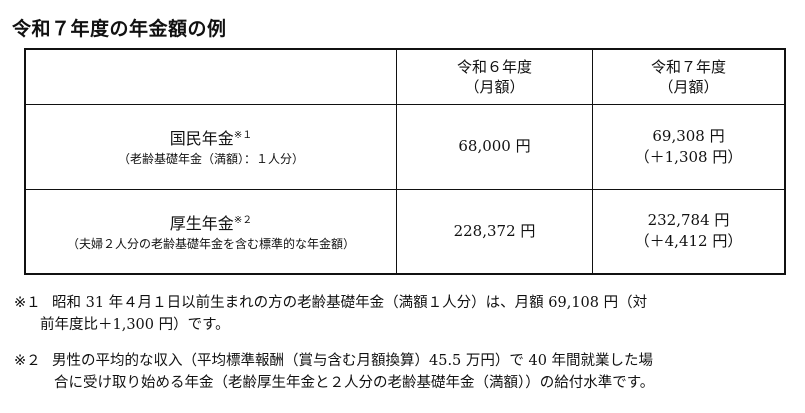 The width and height of the screenshot is (805, 413). I want to click on r7-diff: （＋4,412 円）, so click(688, 241).